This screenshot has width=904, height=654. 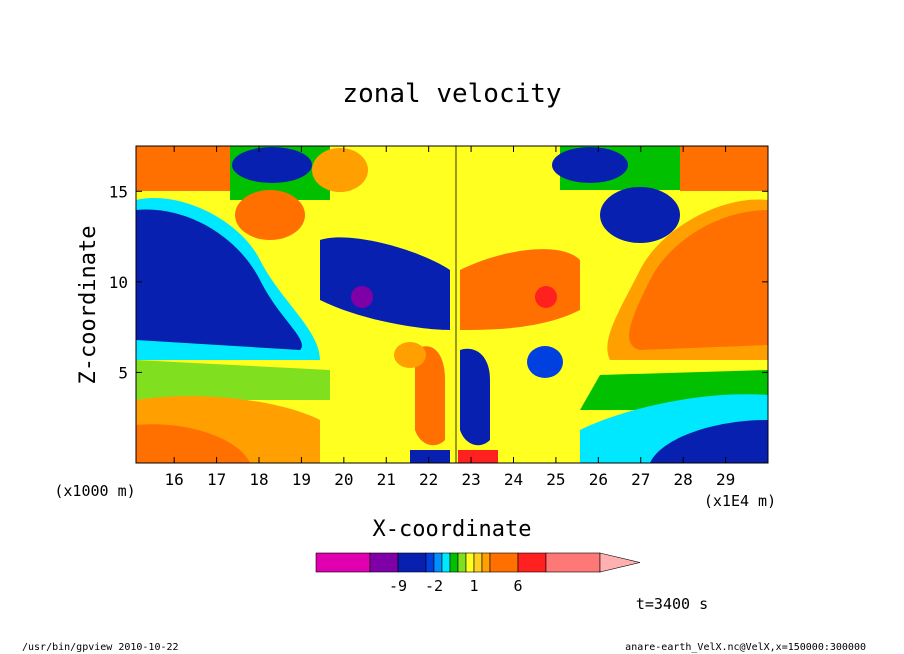 What do you see at coordinates (520, 289) in the screenshot?
I see `region-orange-center-right` at bounding box center [520, 289].